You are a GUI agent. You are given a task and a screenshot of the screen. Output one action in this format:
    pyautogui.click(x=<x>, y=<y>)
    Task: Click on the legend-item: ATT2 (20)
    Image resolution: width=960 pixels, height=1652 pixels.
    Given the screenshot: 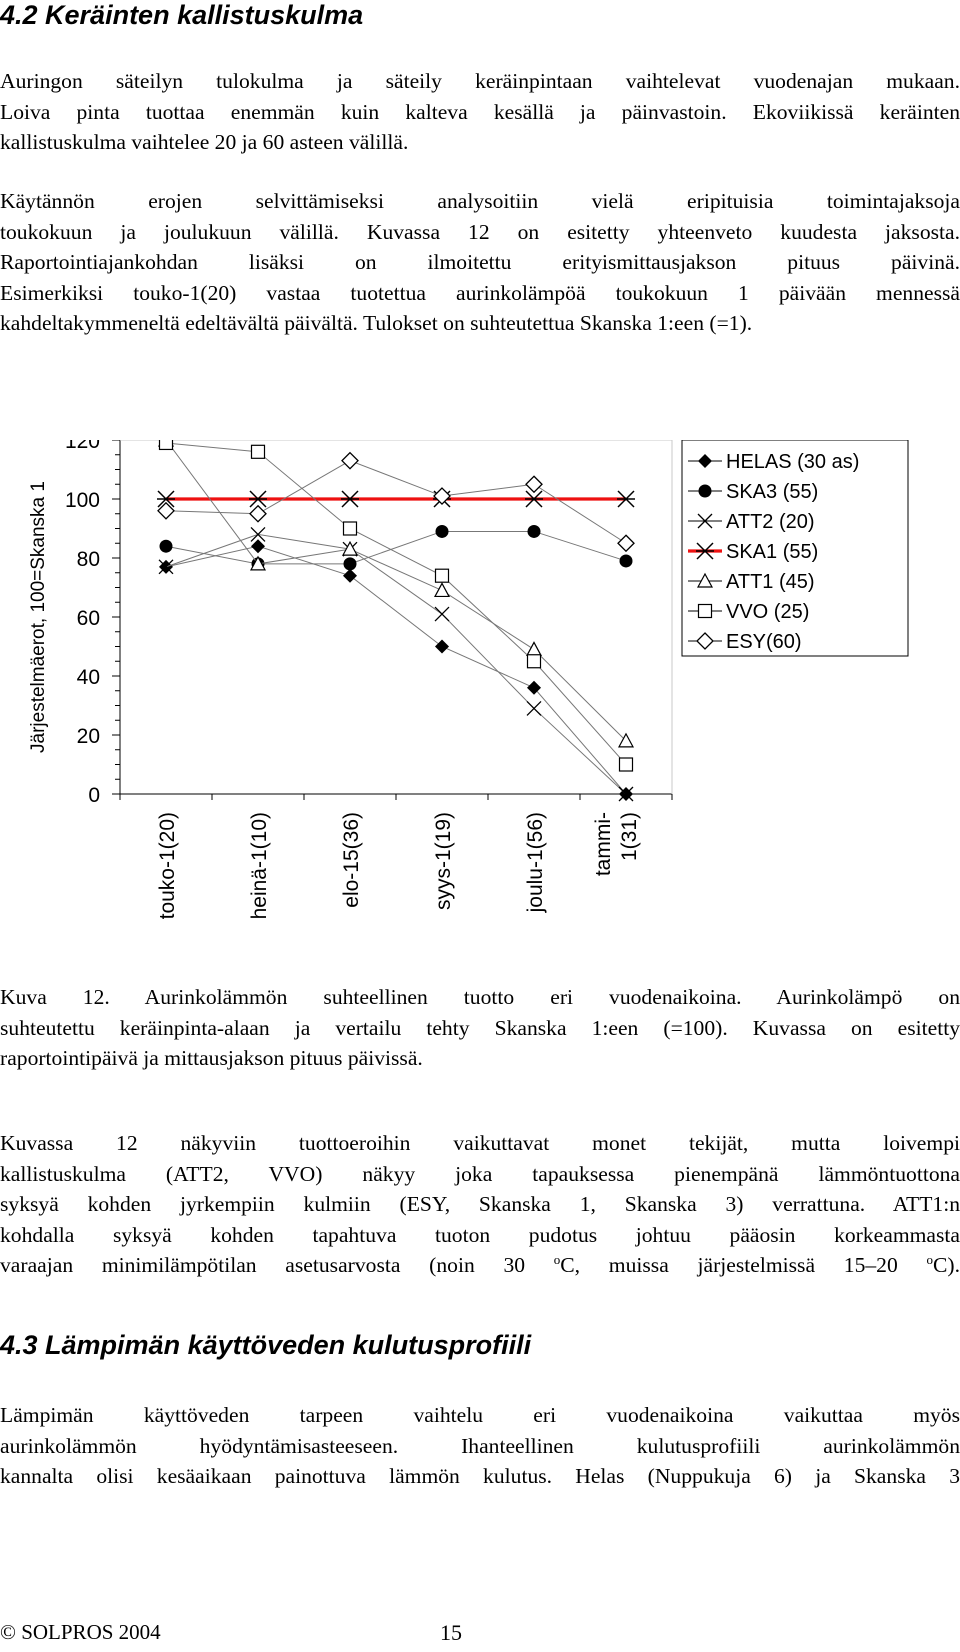 What is the action you would take?
    pyautogui.click(x=751, y=522)
    